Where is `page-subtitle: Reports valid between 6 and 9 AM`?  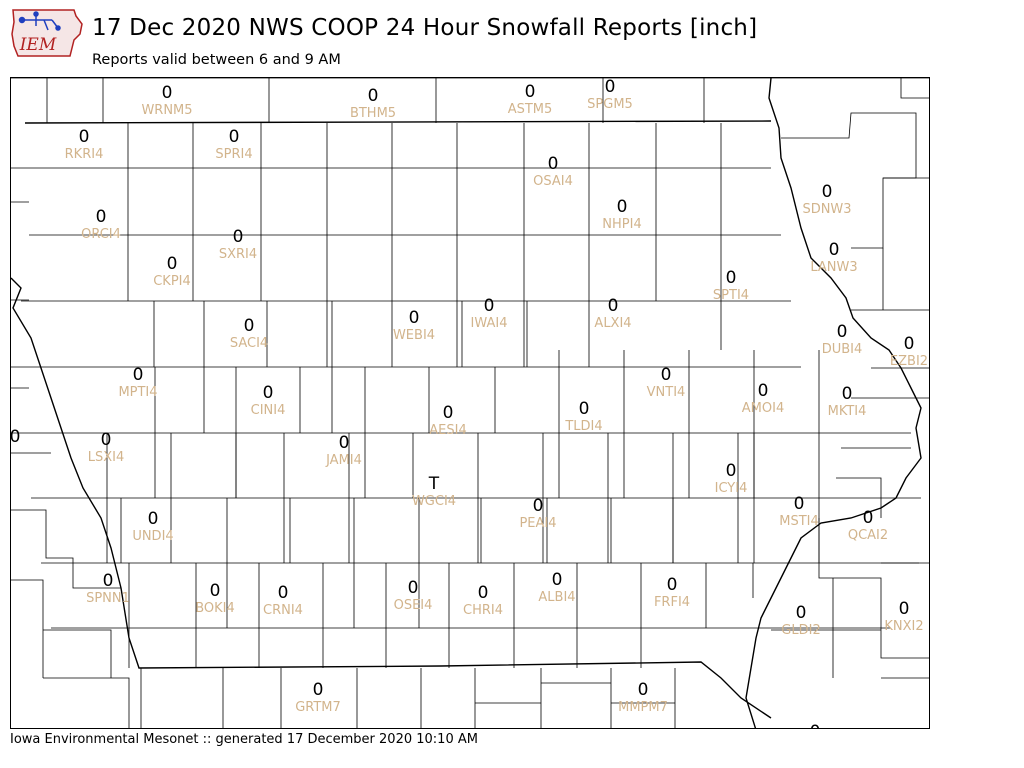 page-subtitle: Reports valid between 6 and 9 AM is located at coordinates (216, 60).